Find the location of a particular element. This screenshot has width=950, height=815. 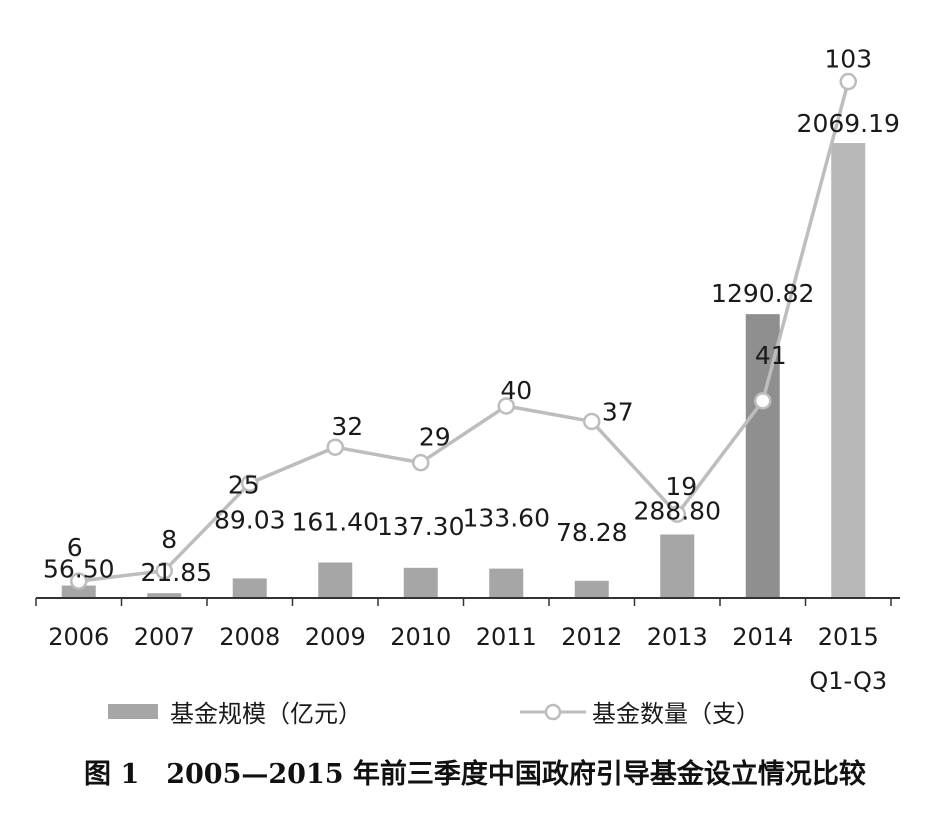

bar-value-label: 89.03 is located at coordinates (250, 519).